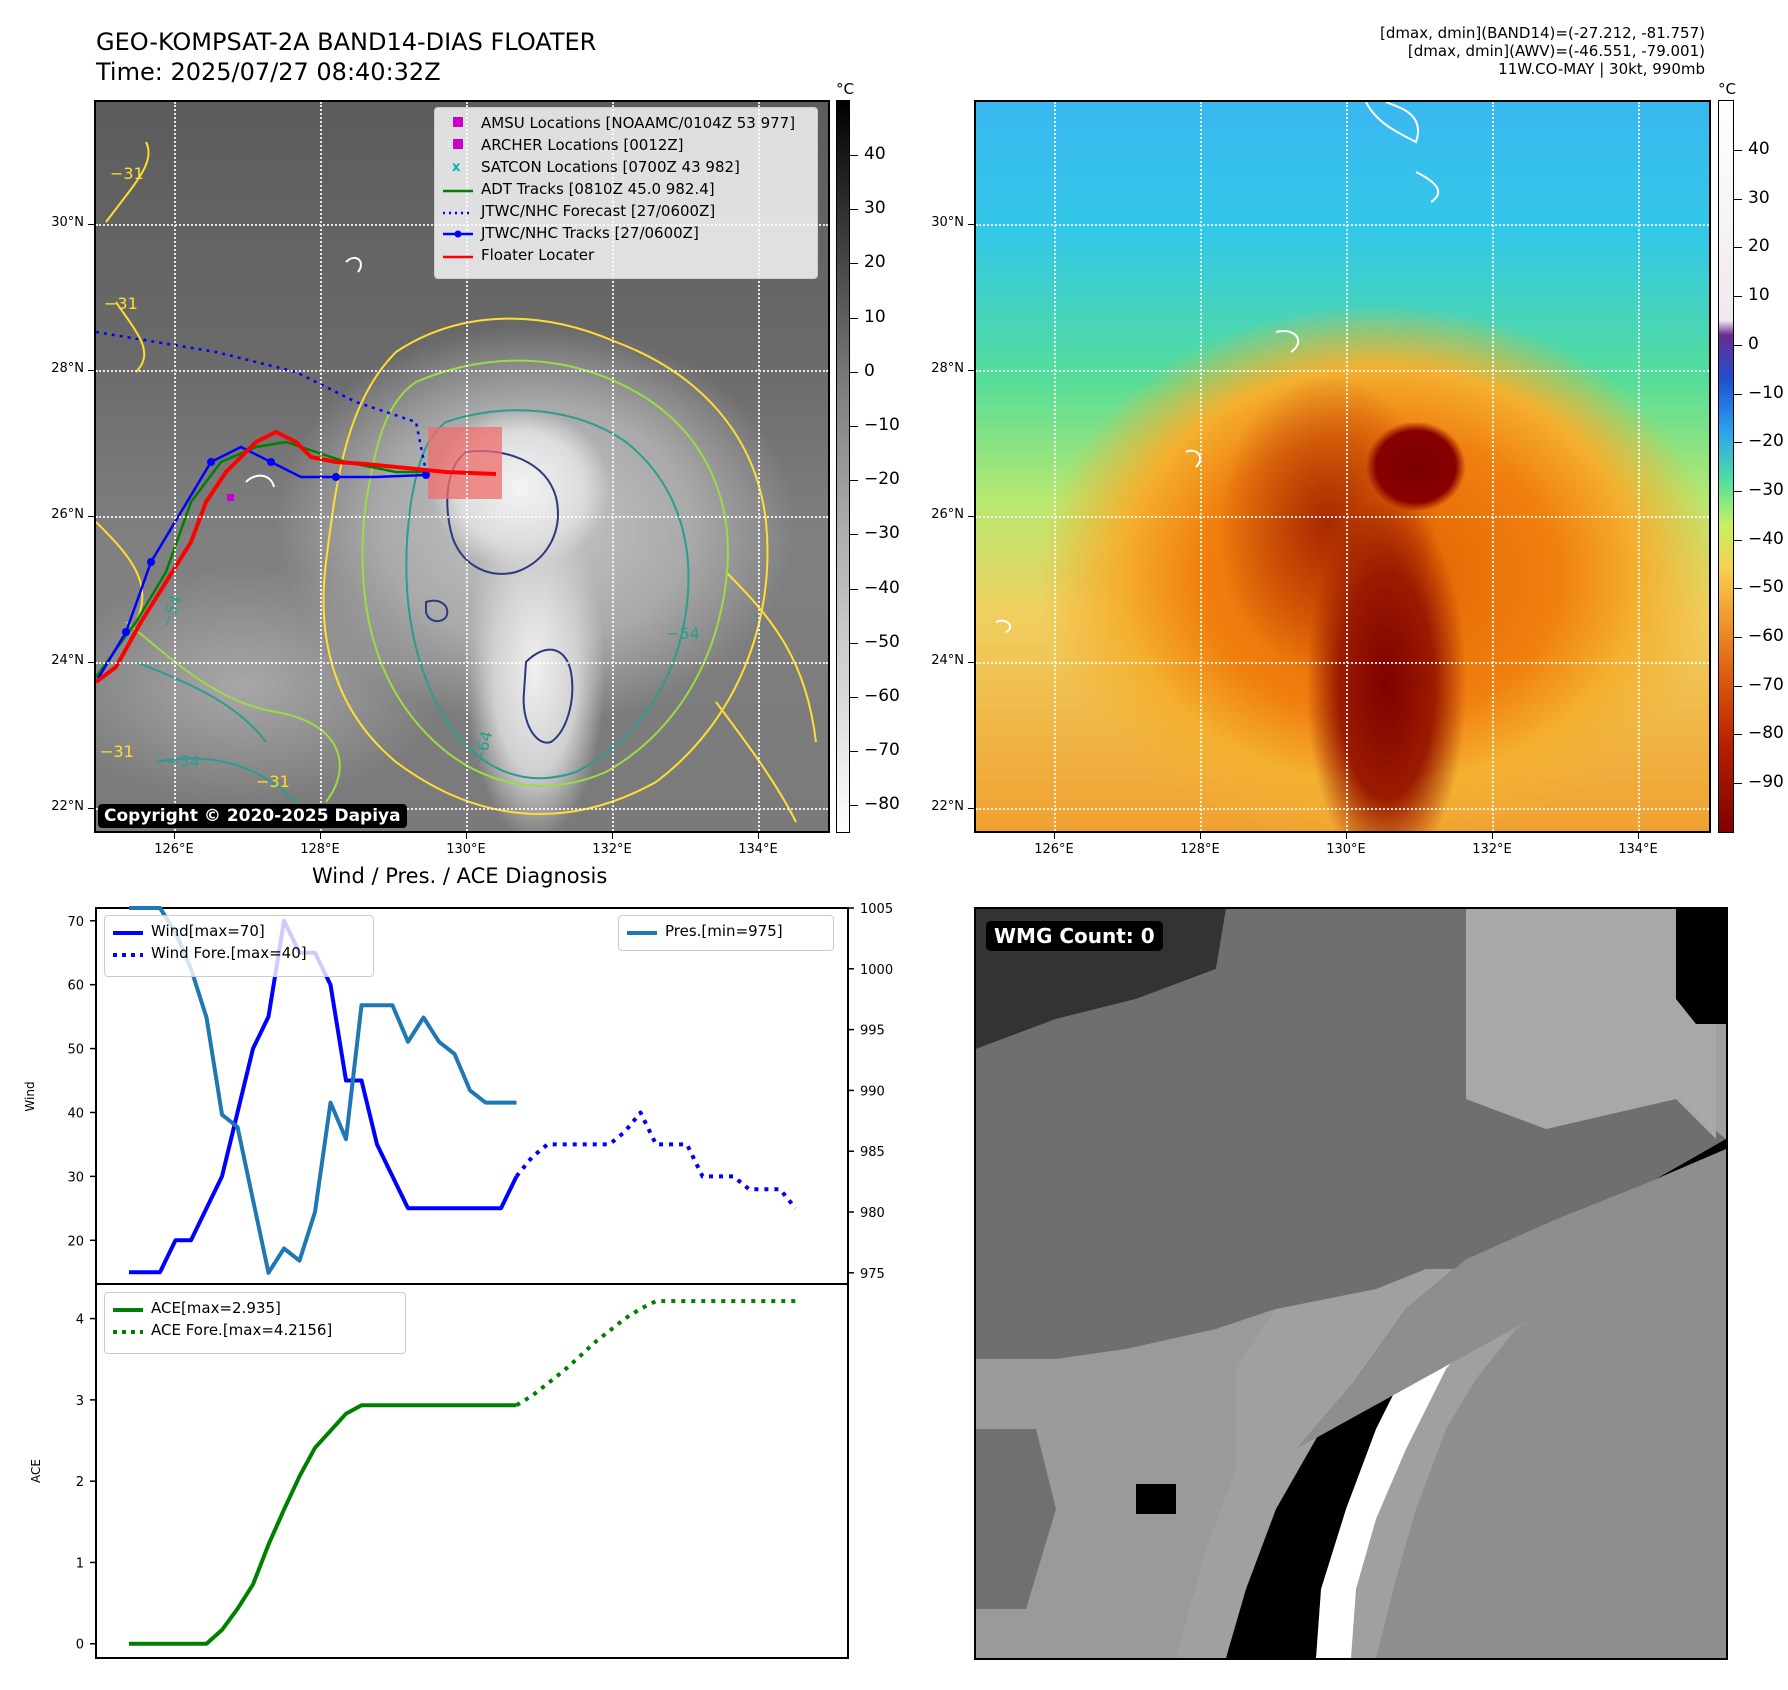 This screenshot has width=1788, height=1690. Describe the element at coordinates (36, 1471) in the screenshot. I see `ace-axis-label: ACE` at that location.